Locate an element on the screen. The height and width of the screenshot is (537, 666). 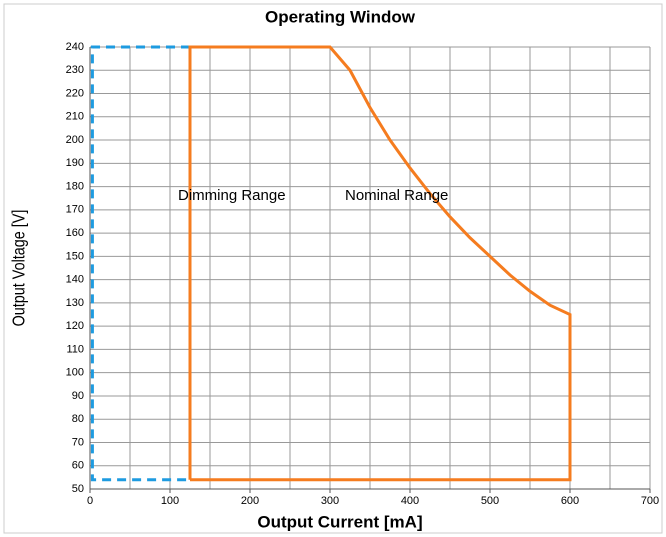
y-tick-label: 210 is located at coordinates (75, 117).